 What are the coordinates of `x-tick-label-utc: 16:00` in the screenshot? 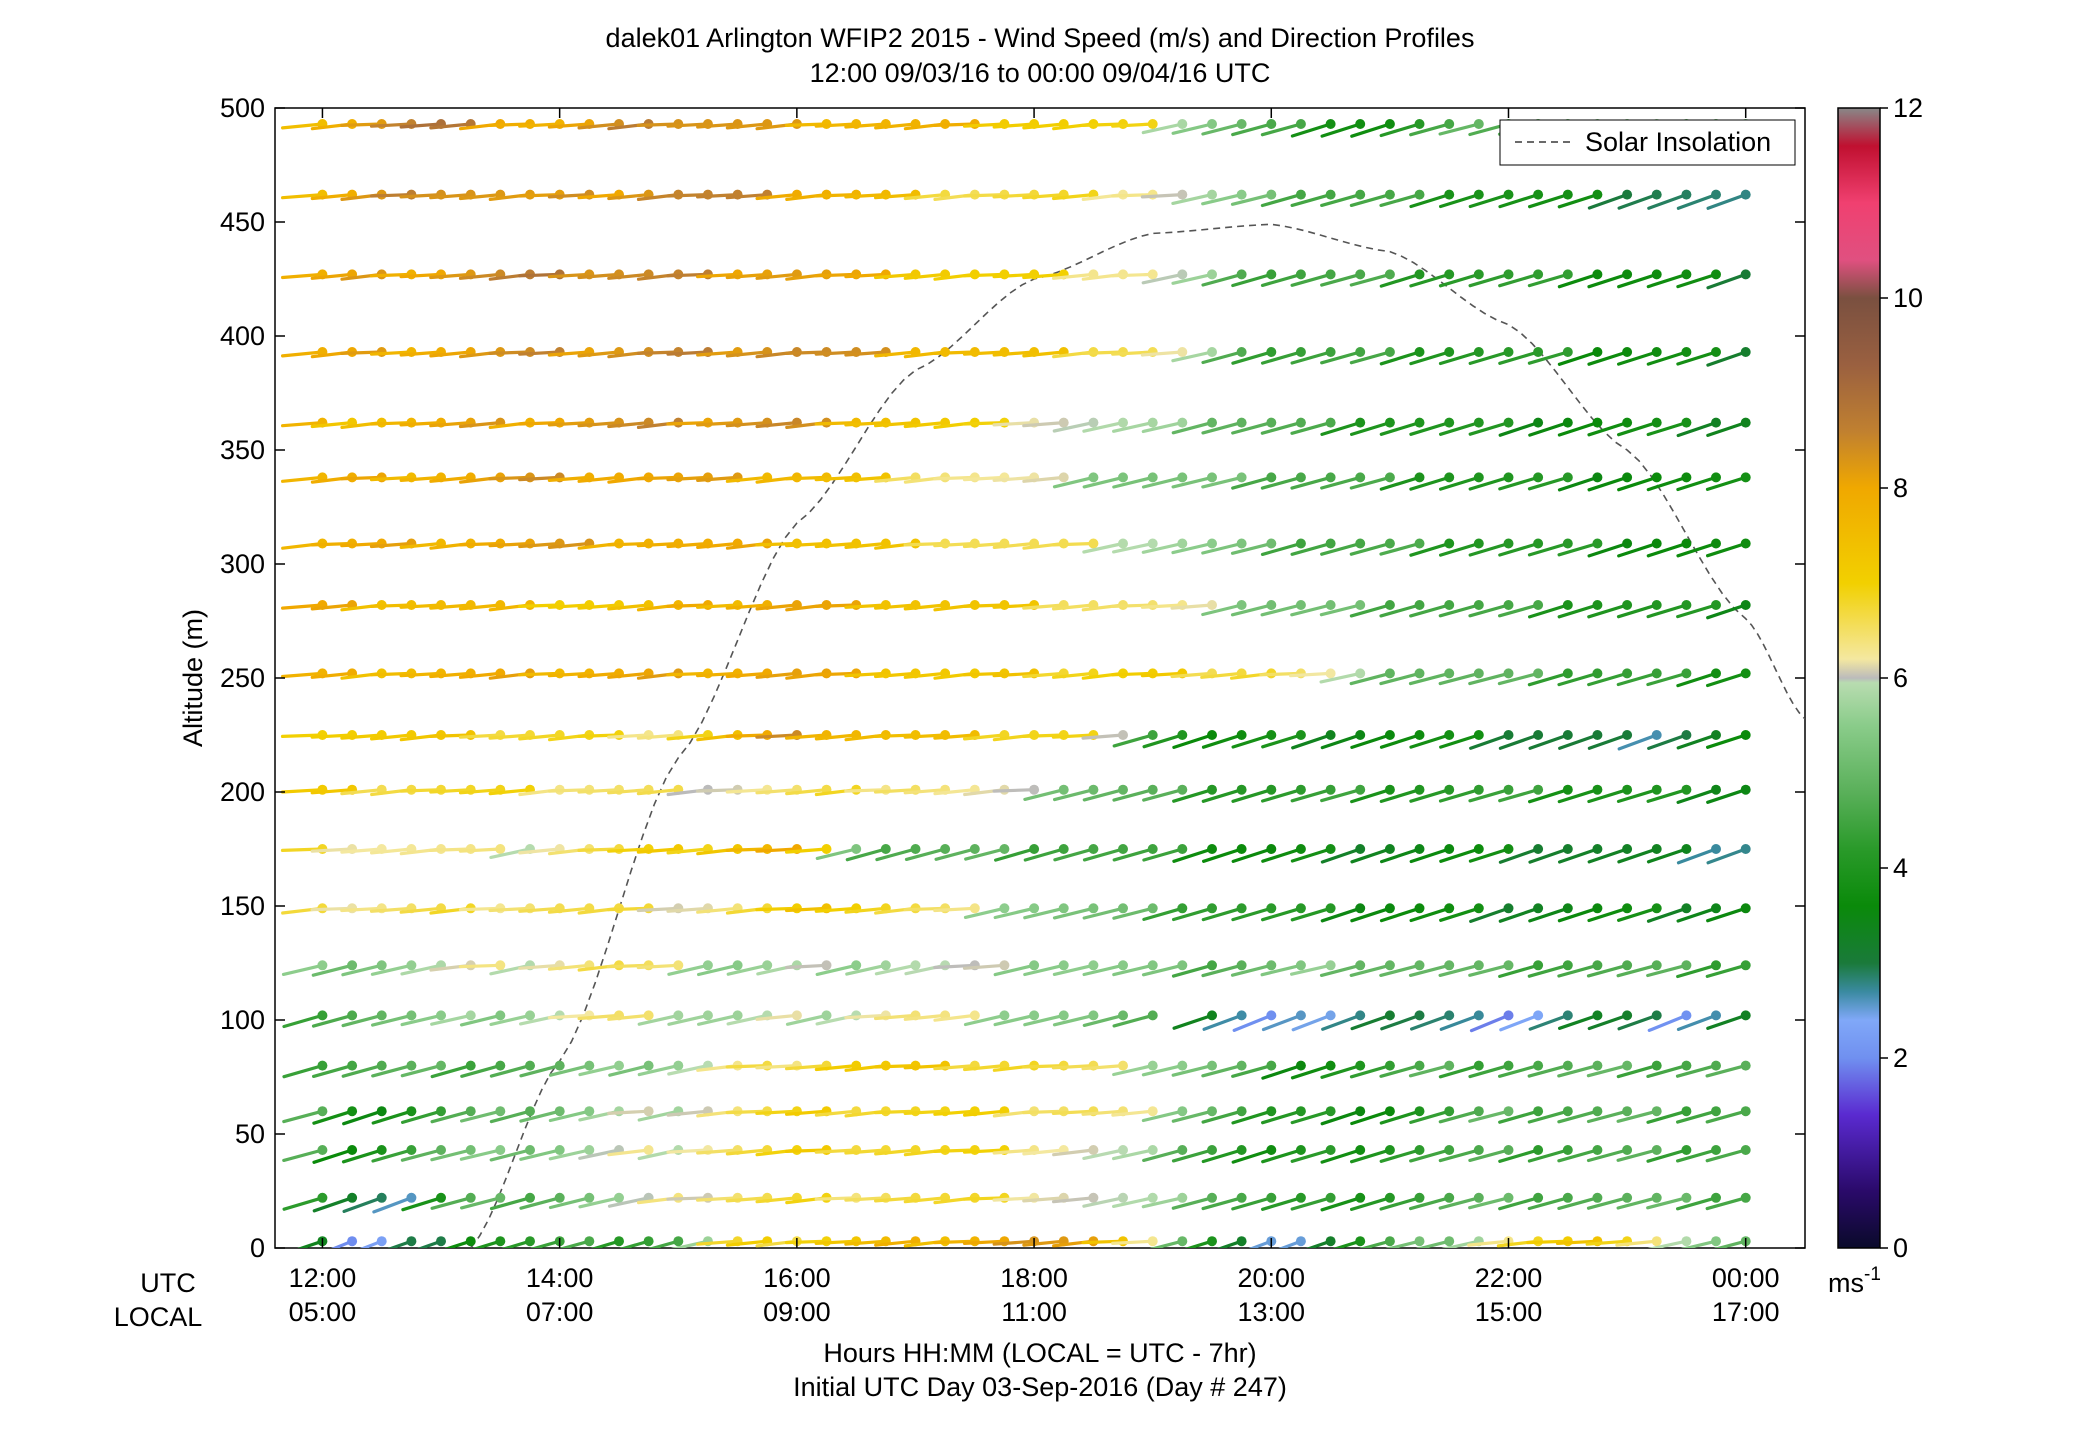 It's located at (797, 1278).